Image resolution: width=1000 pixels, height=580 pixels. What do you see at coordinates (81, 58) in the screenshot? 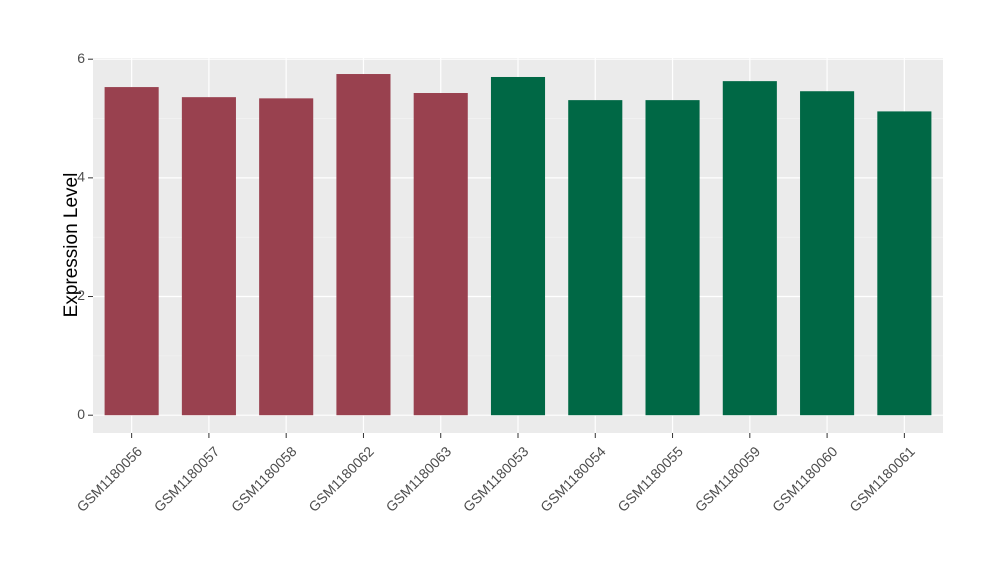
I see `y-tick-label: 6` at bounding box center [81, 58].